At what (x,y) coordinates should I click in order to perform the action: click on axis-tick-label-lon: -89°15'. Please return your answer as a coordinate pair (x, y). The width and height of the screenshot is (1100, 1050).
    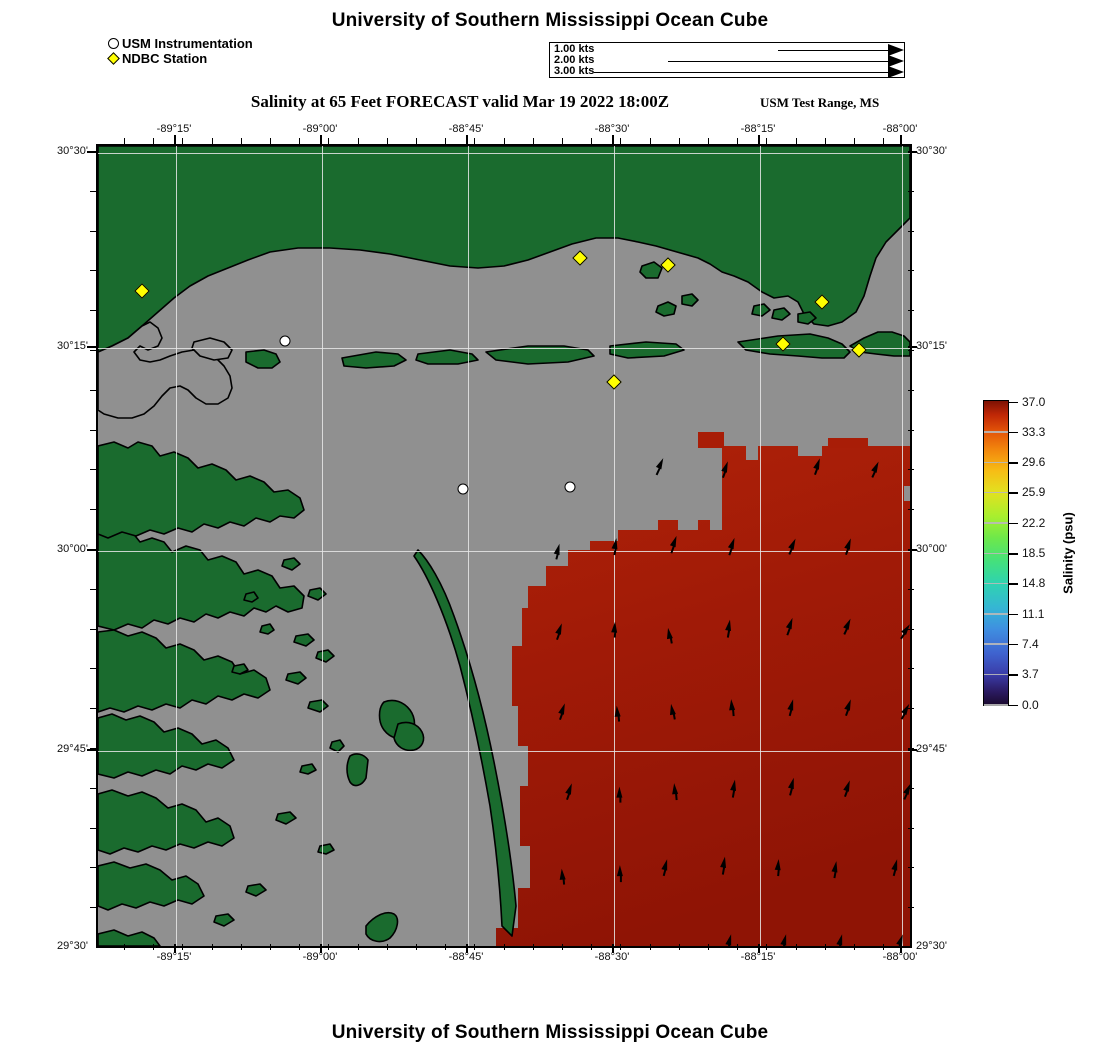
    Looking at the image, I should click on (174, 129).